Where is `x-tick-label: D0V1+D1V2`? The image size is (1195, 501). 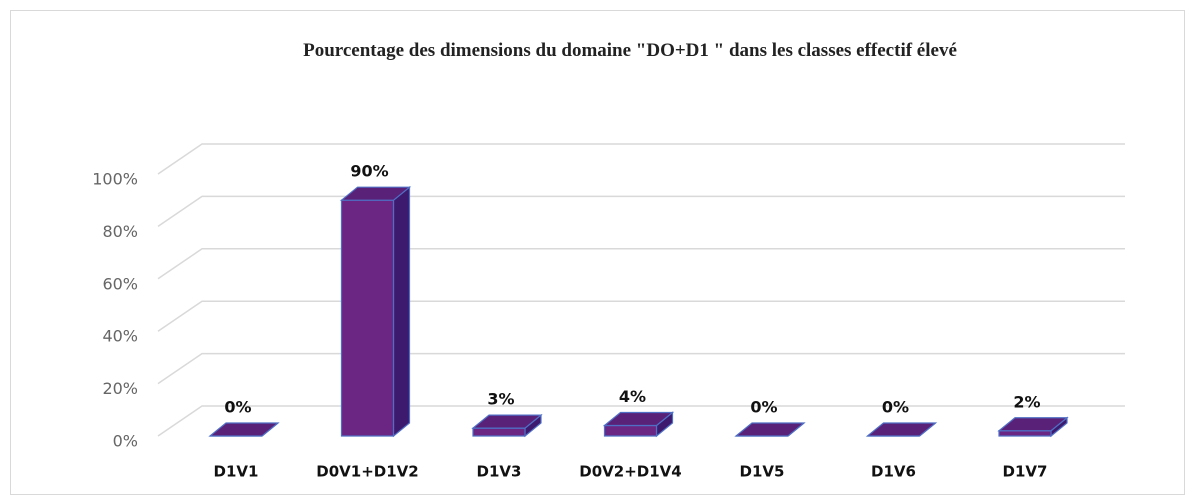
x-tick-label: D0V1+D1V2 is located at coordinates (367, 472).